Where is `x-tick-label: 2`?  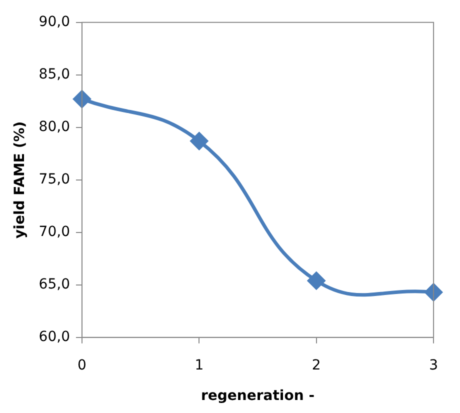 x-tick-label: 2 is located at coordinates (316, 365).